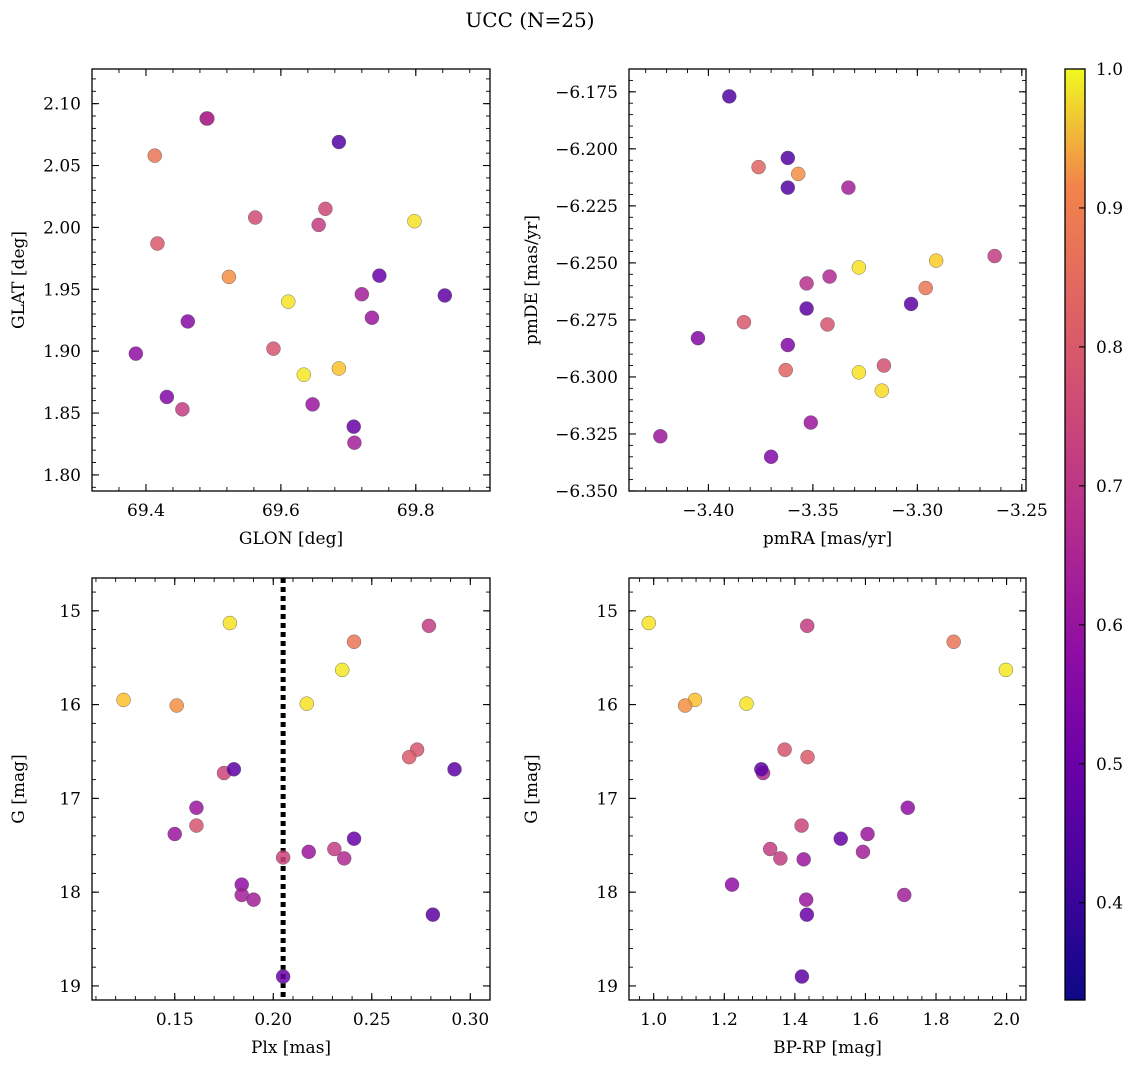 The image size is (1136, 1068). Describe the element at coordinates (586, 435) in the screenshot. I see `y-tick-label: −6.325` at that location.